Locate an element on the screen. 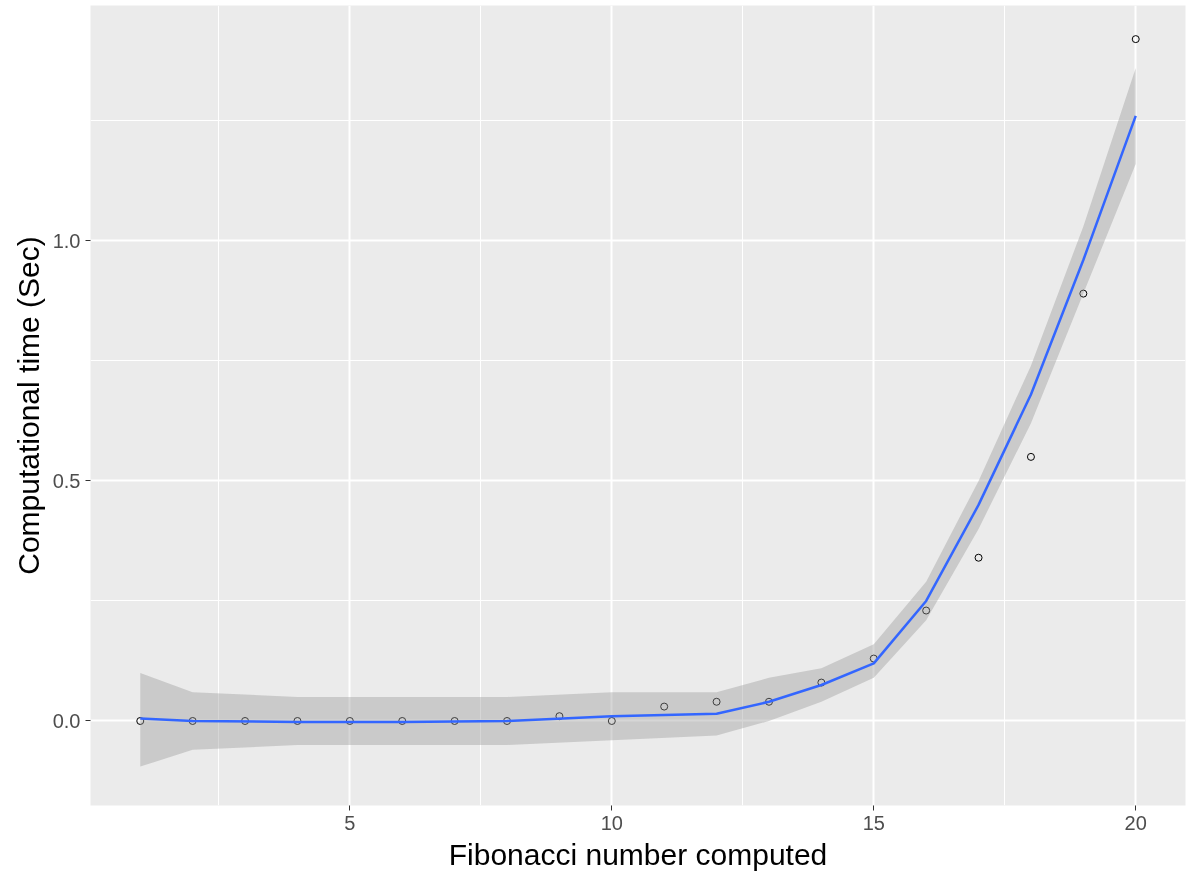  x-tick-label: 10 is located at coordinates (611, 822).